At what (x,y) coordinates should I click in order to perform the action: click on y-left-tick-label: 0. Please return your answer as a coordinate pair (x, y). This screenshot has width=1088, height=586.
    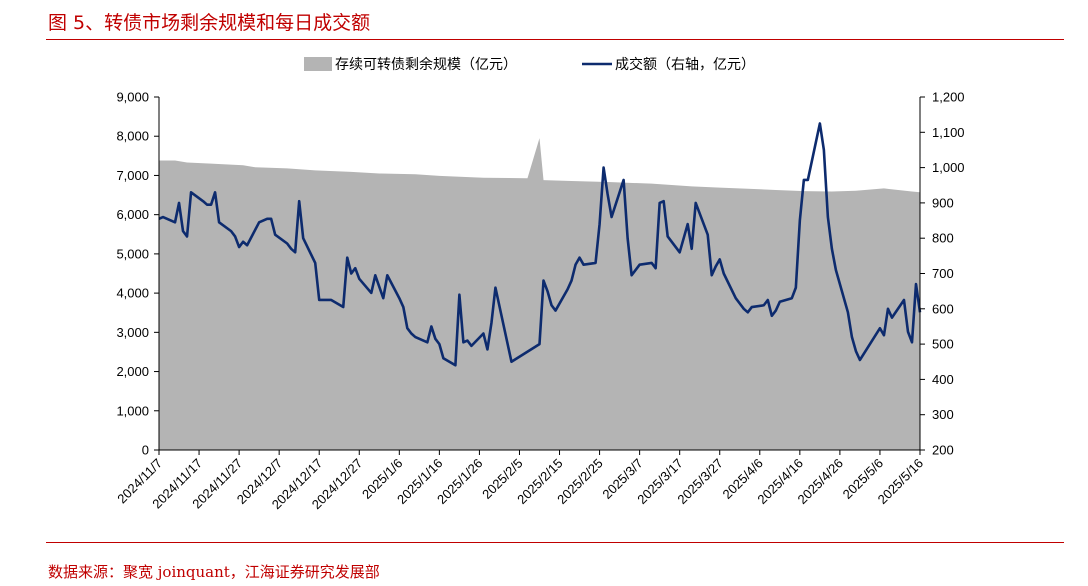
    Looking at the image, I should click on (145, 450).